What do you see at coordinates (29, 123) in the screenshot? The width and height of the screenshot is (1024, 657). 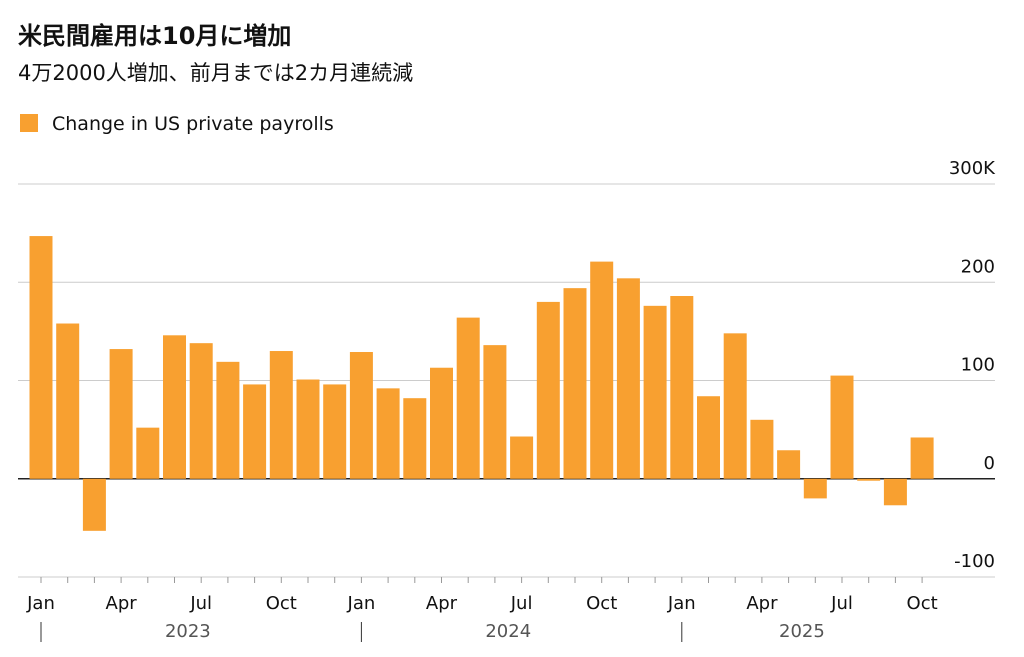 I see `legend-swatch` at bounding box center [29, 123].